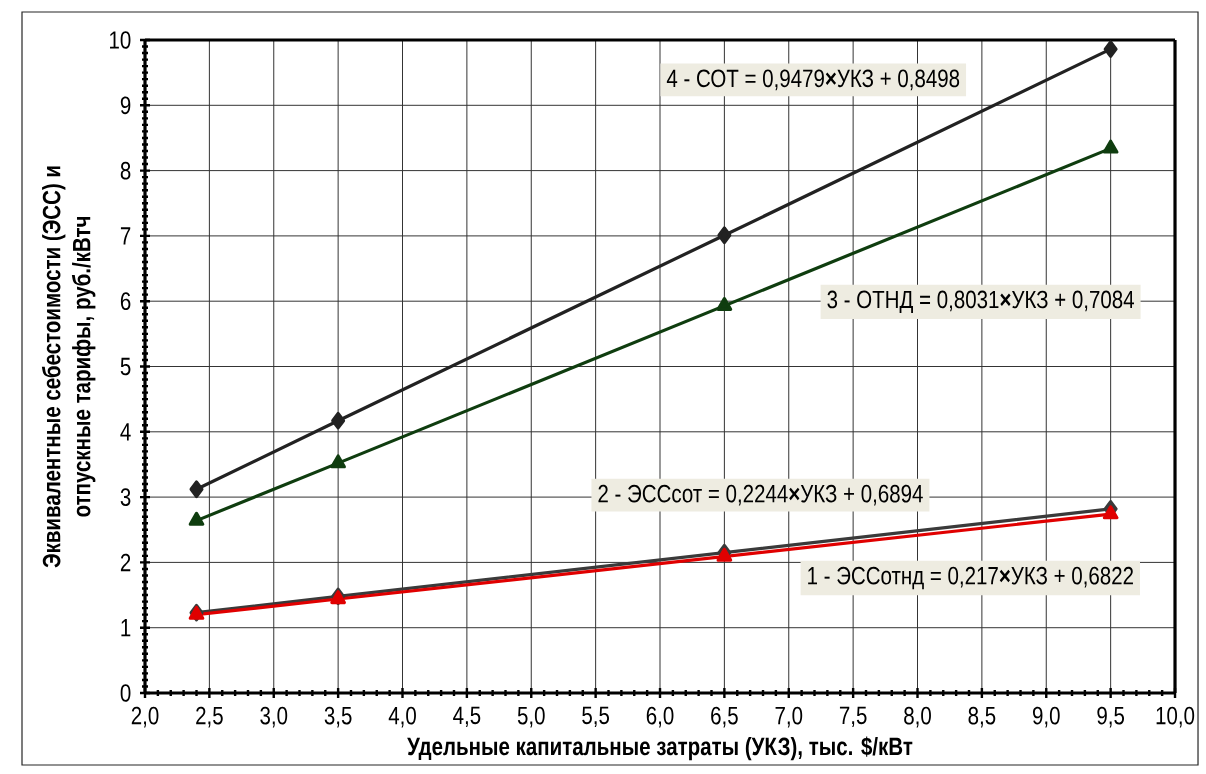  Describe the element at coordinates (917, 717) in the screenshot. I see `x-tick-label: 8,0` at that location.